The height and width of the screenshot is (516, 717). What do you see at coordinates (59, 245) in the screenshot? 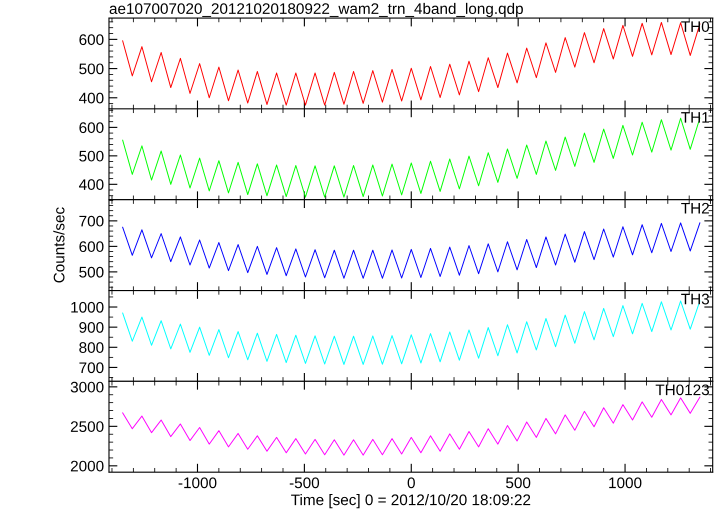
I see `y-axis-title: Counts/sec` at bounding box center [59, 245].